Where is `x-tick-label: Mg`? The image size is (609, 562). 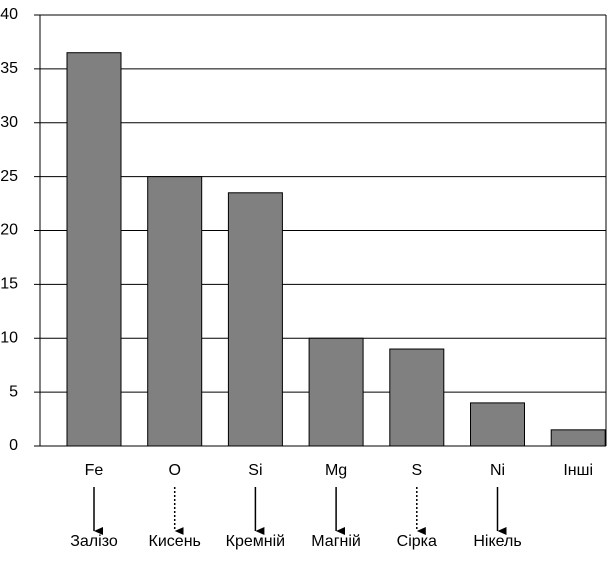
x-tick-label: Mg is located at coordinates (336, 470).